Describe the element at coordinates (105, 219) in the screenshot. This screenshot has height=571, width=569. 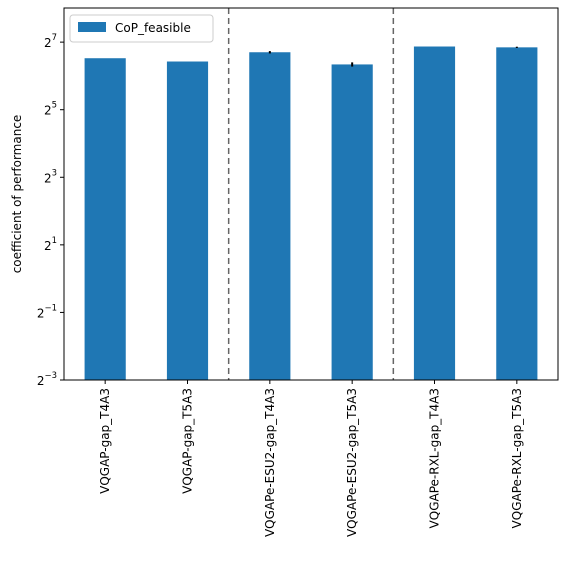
I see `bar-VQGAP-gap_T4A3` at that location.